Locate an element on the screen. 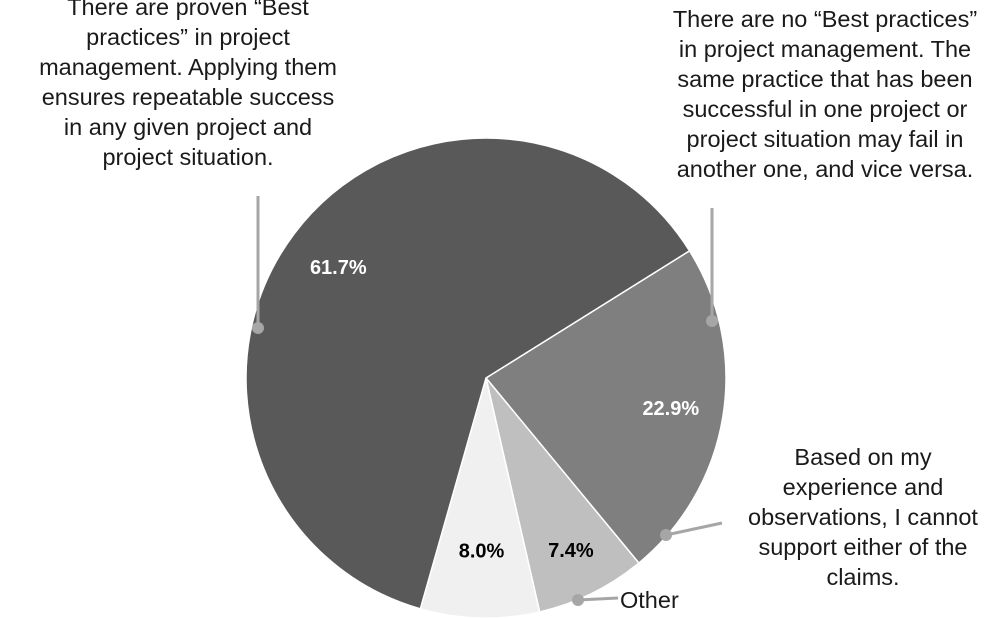 This screenshot has width=1000, height=619. slice-other is located at coordinates (480, 498).